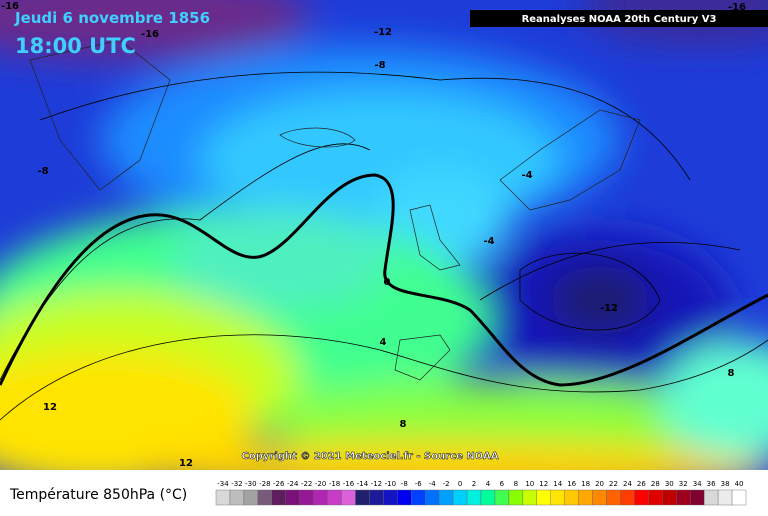 This screenshot has height=516, width=768. What do you see at coordinates (236, 484) in the screenshot?
I see `legend-label: -32` at bounding box center [236, 484].